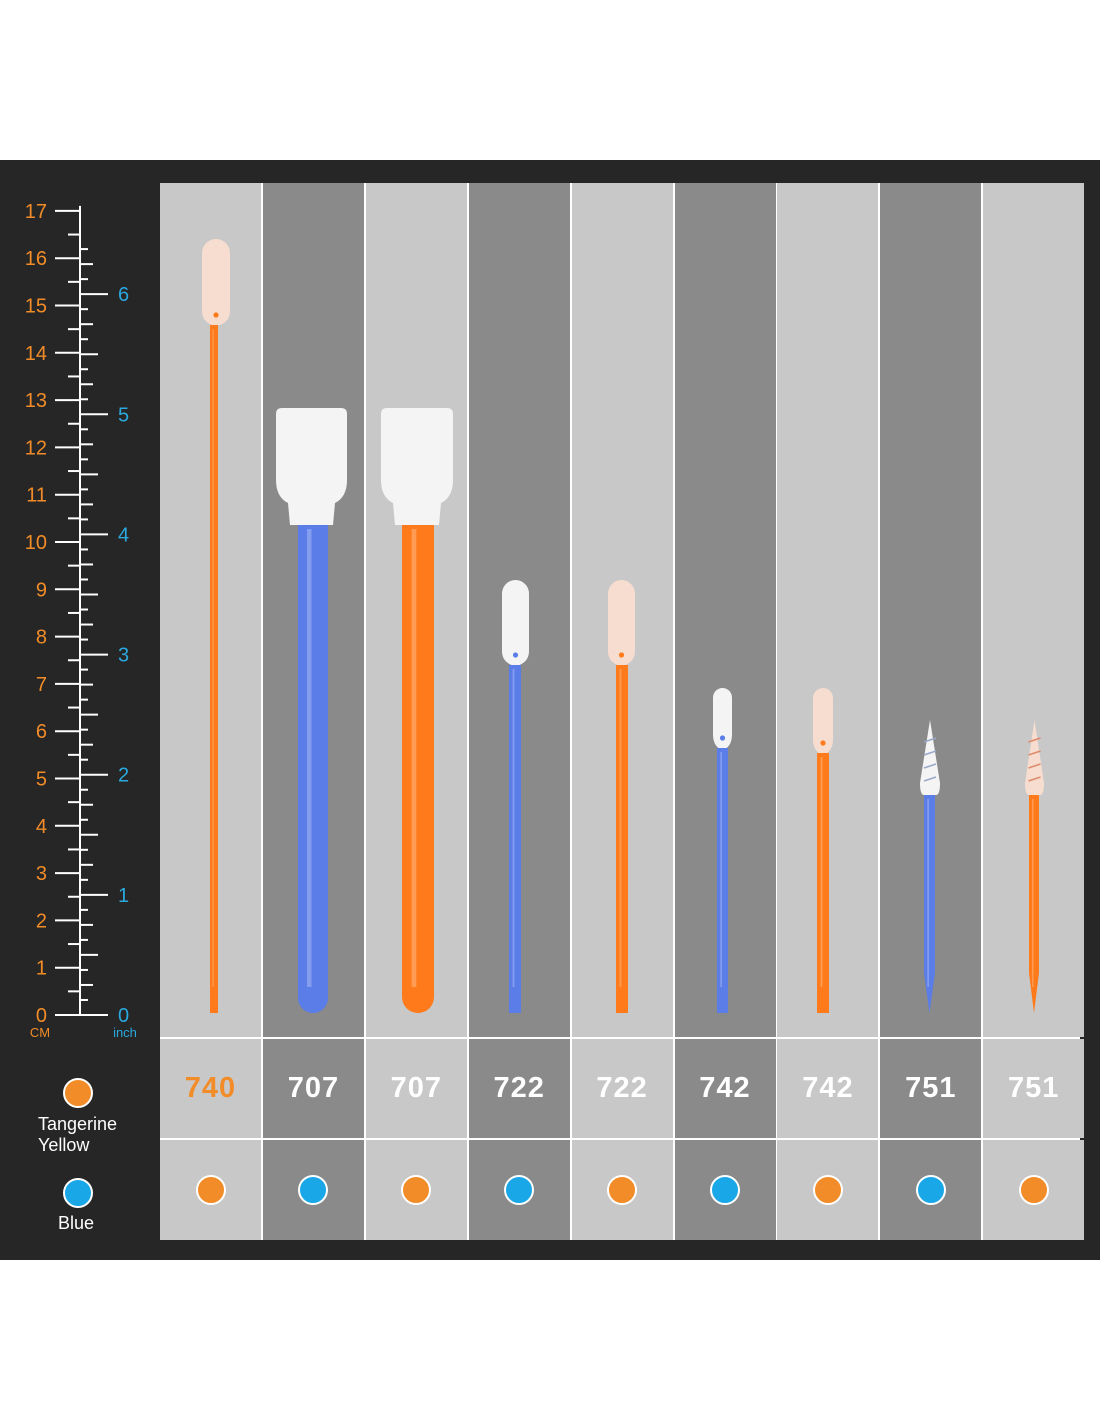 This screenshot has width=1100, height=1422. I want to click on cm-tick-label: 8, so click(41, 638).